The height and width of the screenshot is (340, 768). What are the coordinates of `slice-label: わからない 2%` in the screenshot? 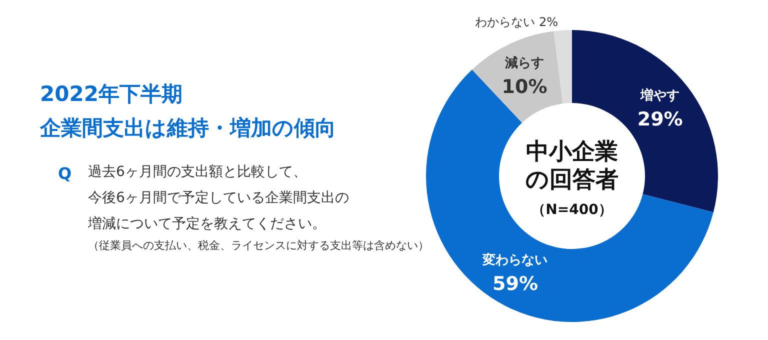 It's located at (516, 22).